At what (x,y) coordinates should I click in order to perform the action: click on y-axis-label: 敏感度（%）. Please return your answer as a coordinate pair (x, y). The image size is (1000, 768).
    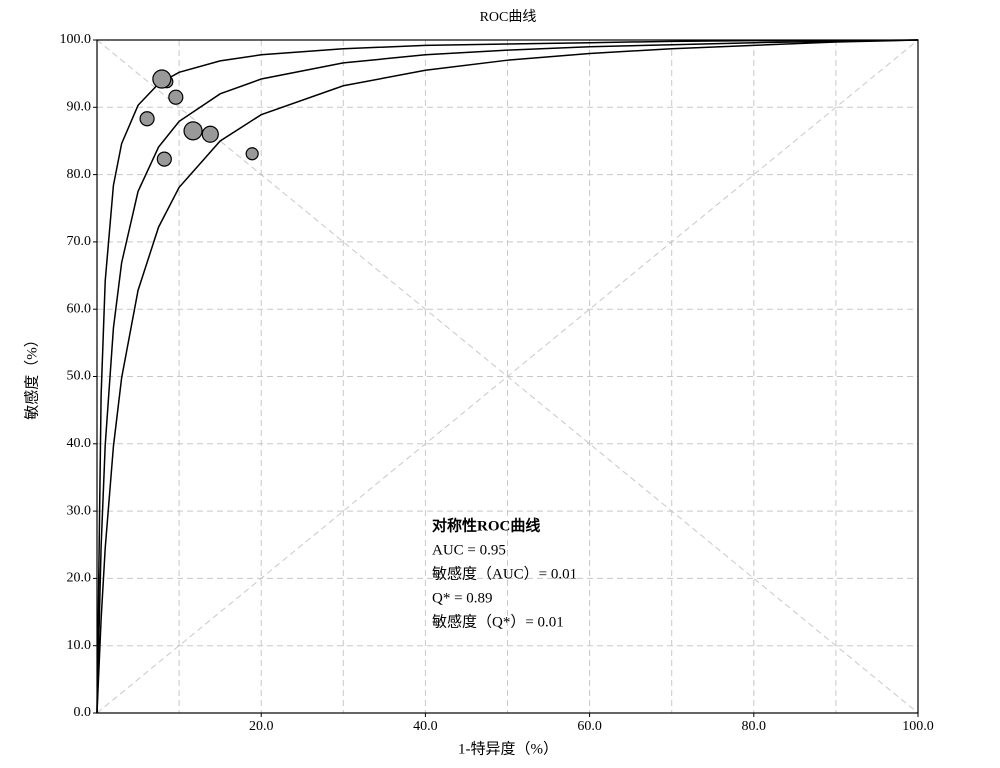
    Looking at the image, I should click on (31, 376).